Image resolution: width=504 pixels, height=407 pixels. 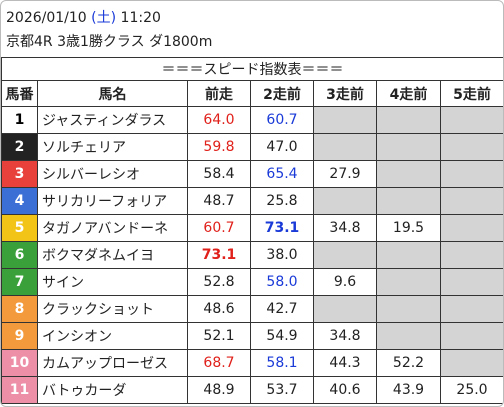 I want to click on speed-index: 38.0, so click(x=282, y=255).